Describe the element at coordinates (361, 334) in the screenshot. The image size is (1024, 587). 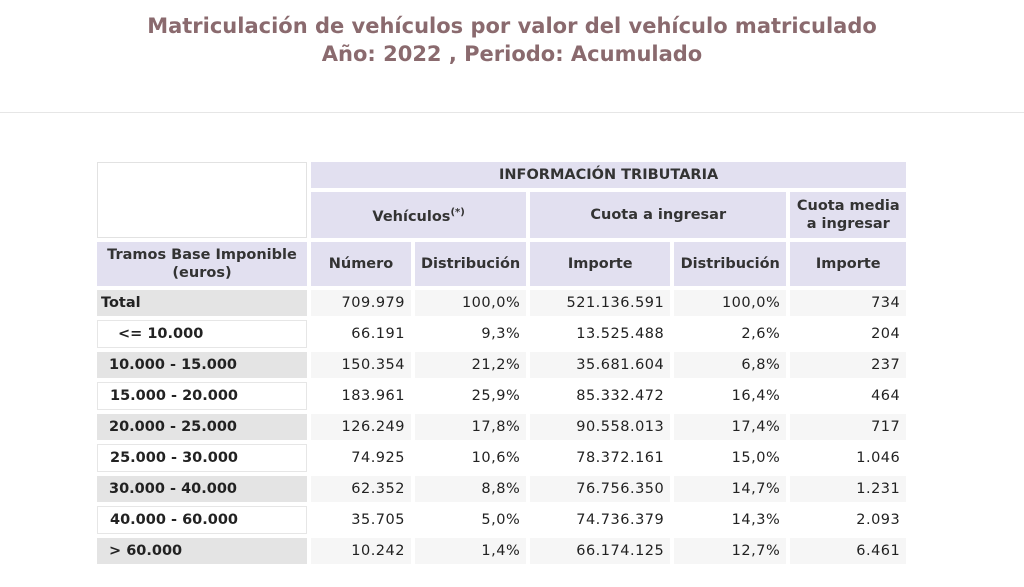
I see `cell: 66.191` at that location.